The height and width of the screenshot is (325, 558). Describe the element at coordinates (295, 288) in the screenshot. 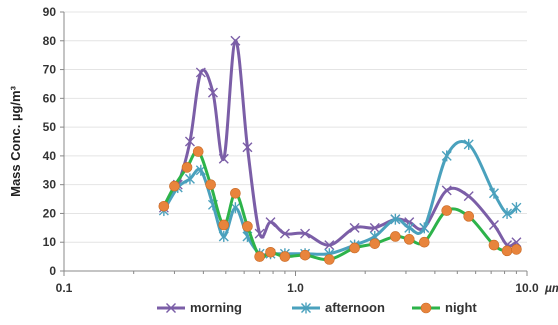

I see `x-tick-label: 1.0` at that location.